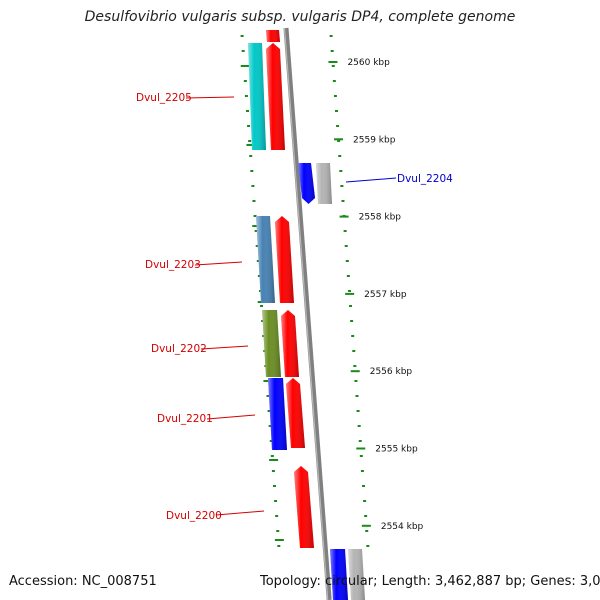  What do you see at coordinates (304, 507) in the screenshot?
I see `cds-feature-2200-shade` at bounding box center [304, 507].